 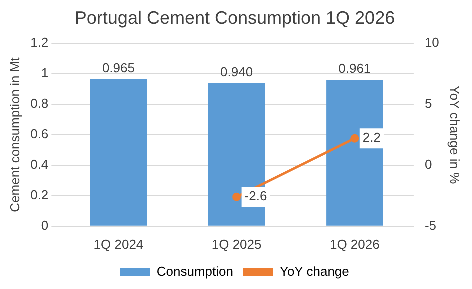 I want to click on y2-tick-label: 10, so click(x=432, y=42).